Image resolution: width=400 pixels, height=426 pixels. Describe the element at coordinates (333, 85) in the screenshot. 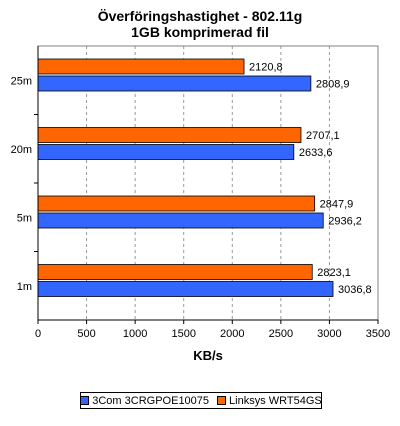

I see `data-label-3com: 2808,9` at that location.